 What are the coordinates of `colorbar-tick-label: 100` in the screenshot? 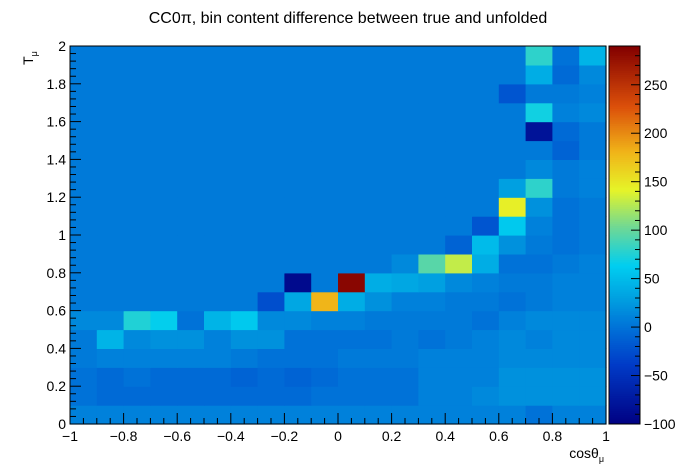 It's located at (656, 230).